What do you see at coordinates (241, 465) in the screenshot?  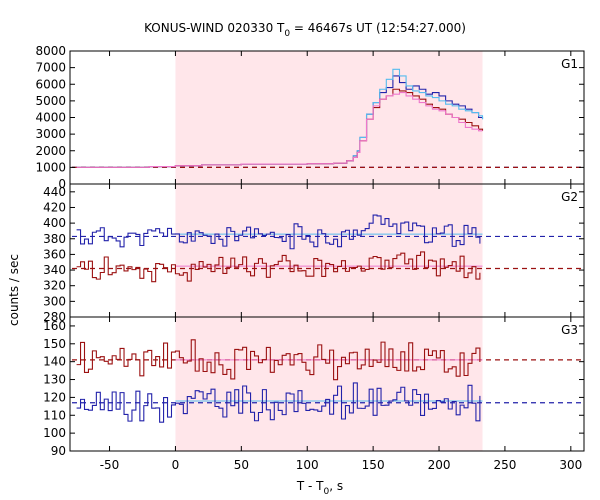 I see `x-tick-label: 50` at bounding box center [241, 465].